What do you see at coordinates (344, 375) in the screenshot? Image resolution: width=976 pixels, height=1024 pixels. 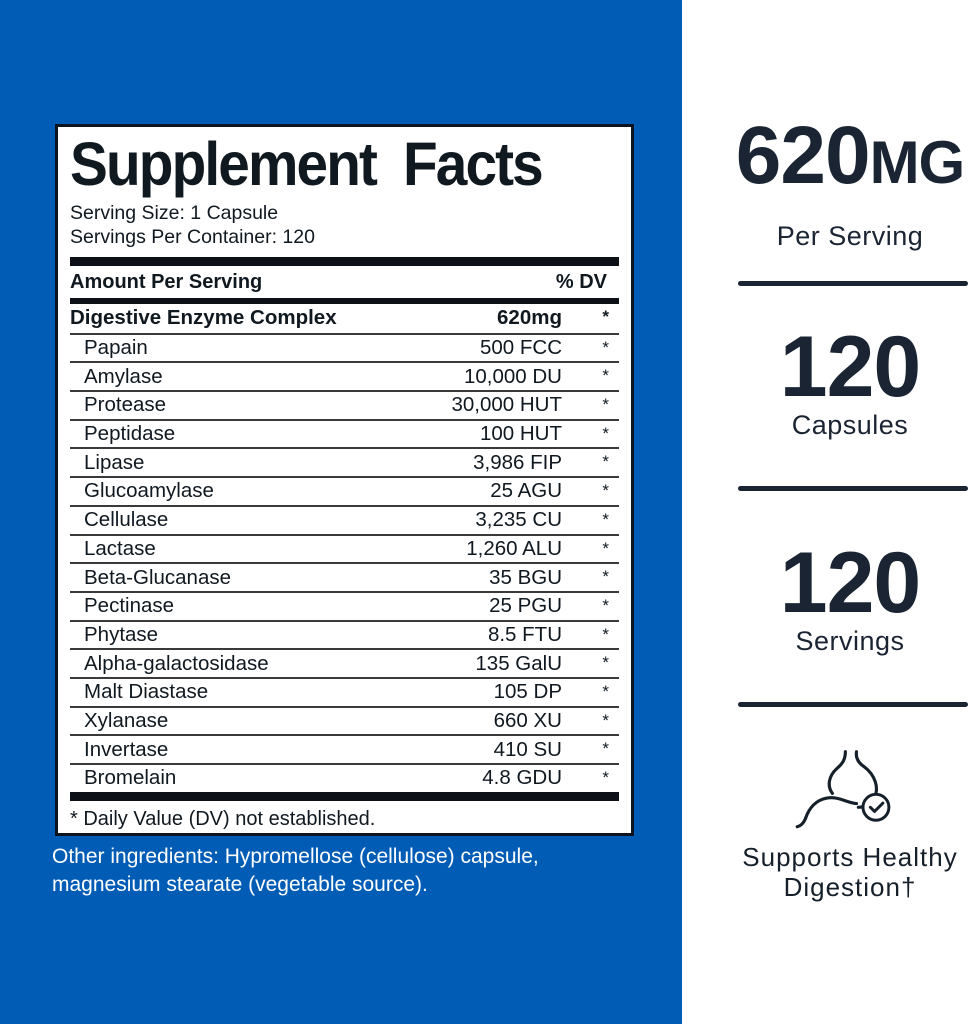 I see `table-row: Amylase 10,000 DU *` at bounding box center [344, 375].